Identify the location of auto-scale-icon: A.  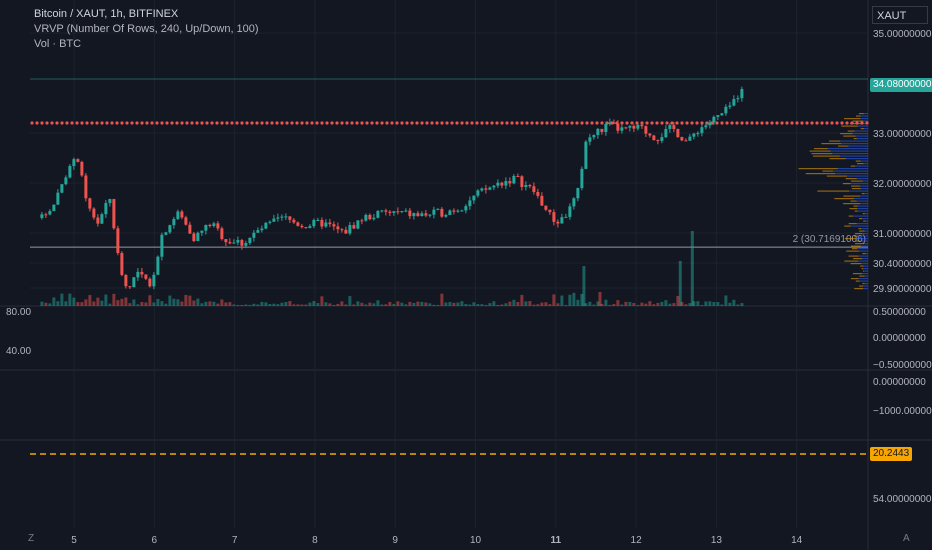
(906, 538).